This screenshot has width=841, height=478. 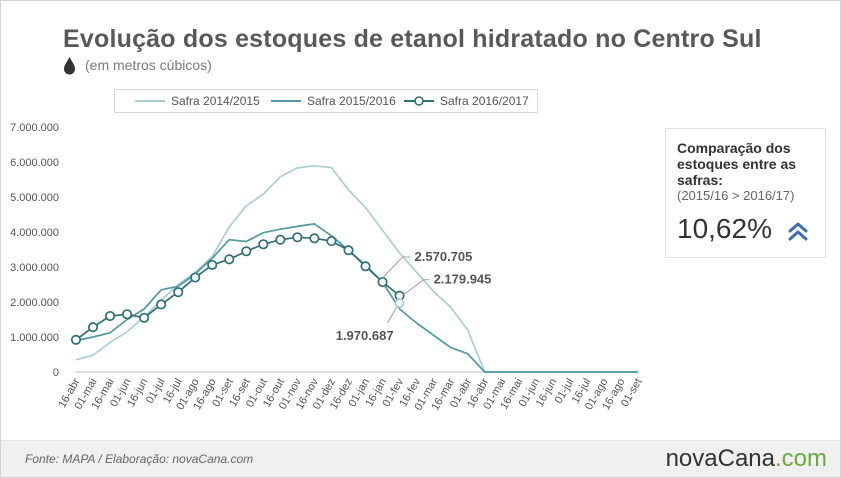 What do you see at coordinates (34, 268) in the screenshot?
I see `y-tick-label: 3.000.000` at bounding box center [34, 268].